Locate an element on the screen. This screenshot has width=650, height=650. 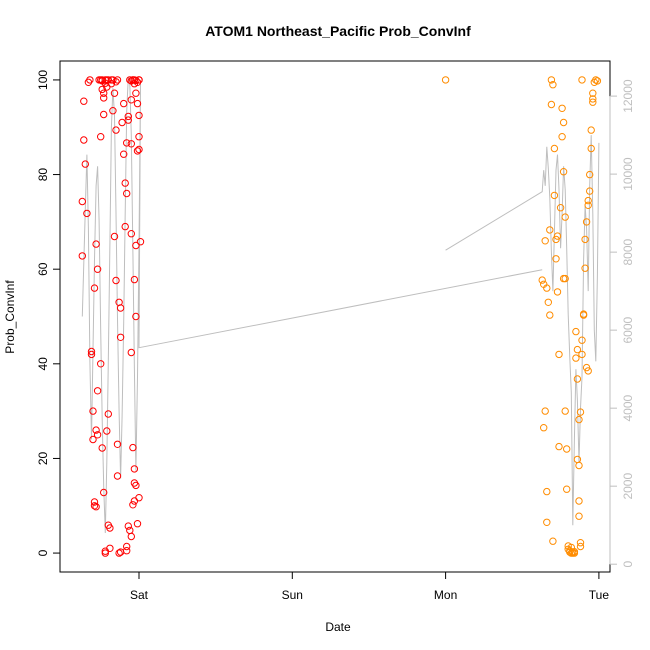
y2-tick-label-10000: 10000 is located at coordinates (628, 174).